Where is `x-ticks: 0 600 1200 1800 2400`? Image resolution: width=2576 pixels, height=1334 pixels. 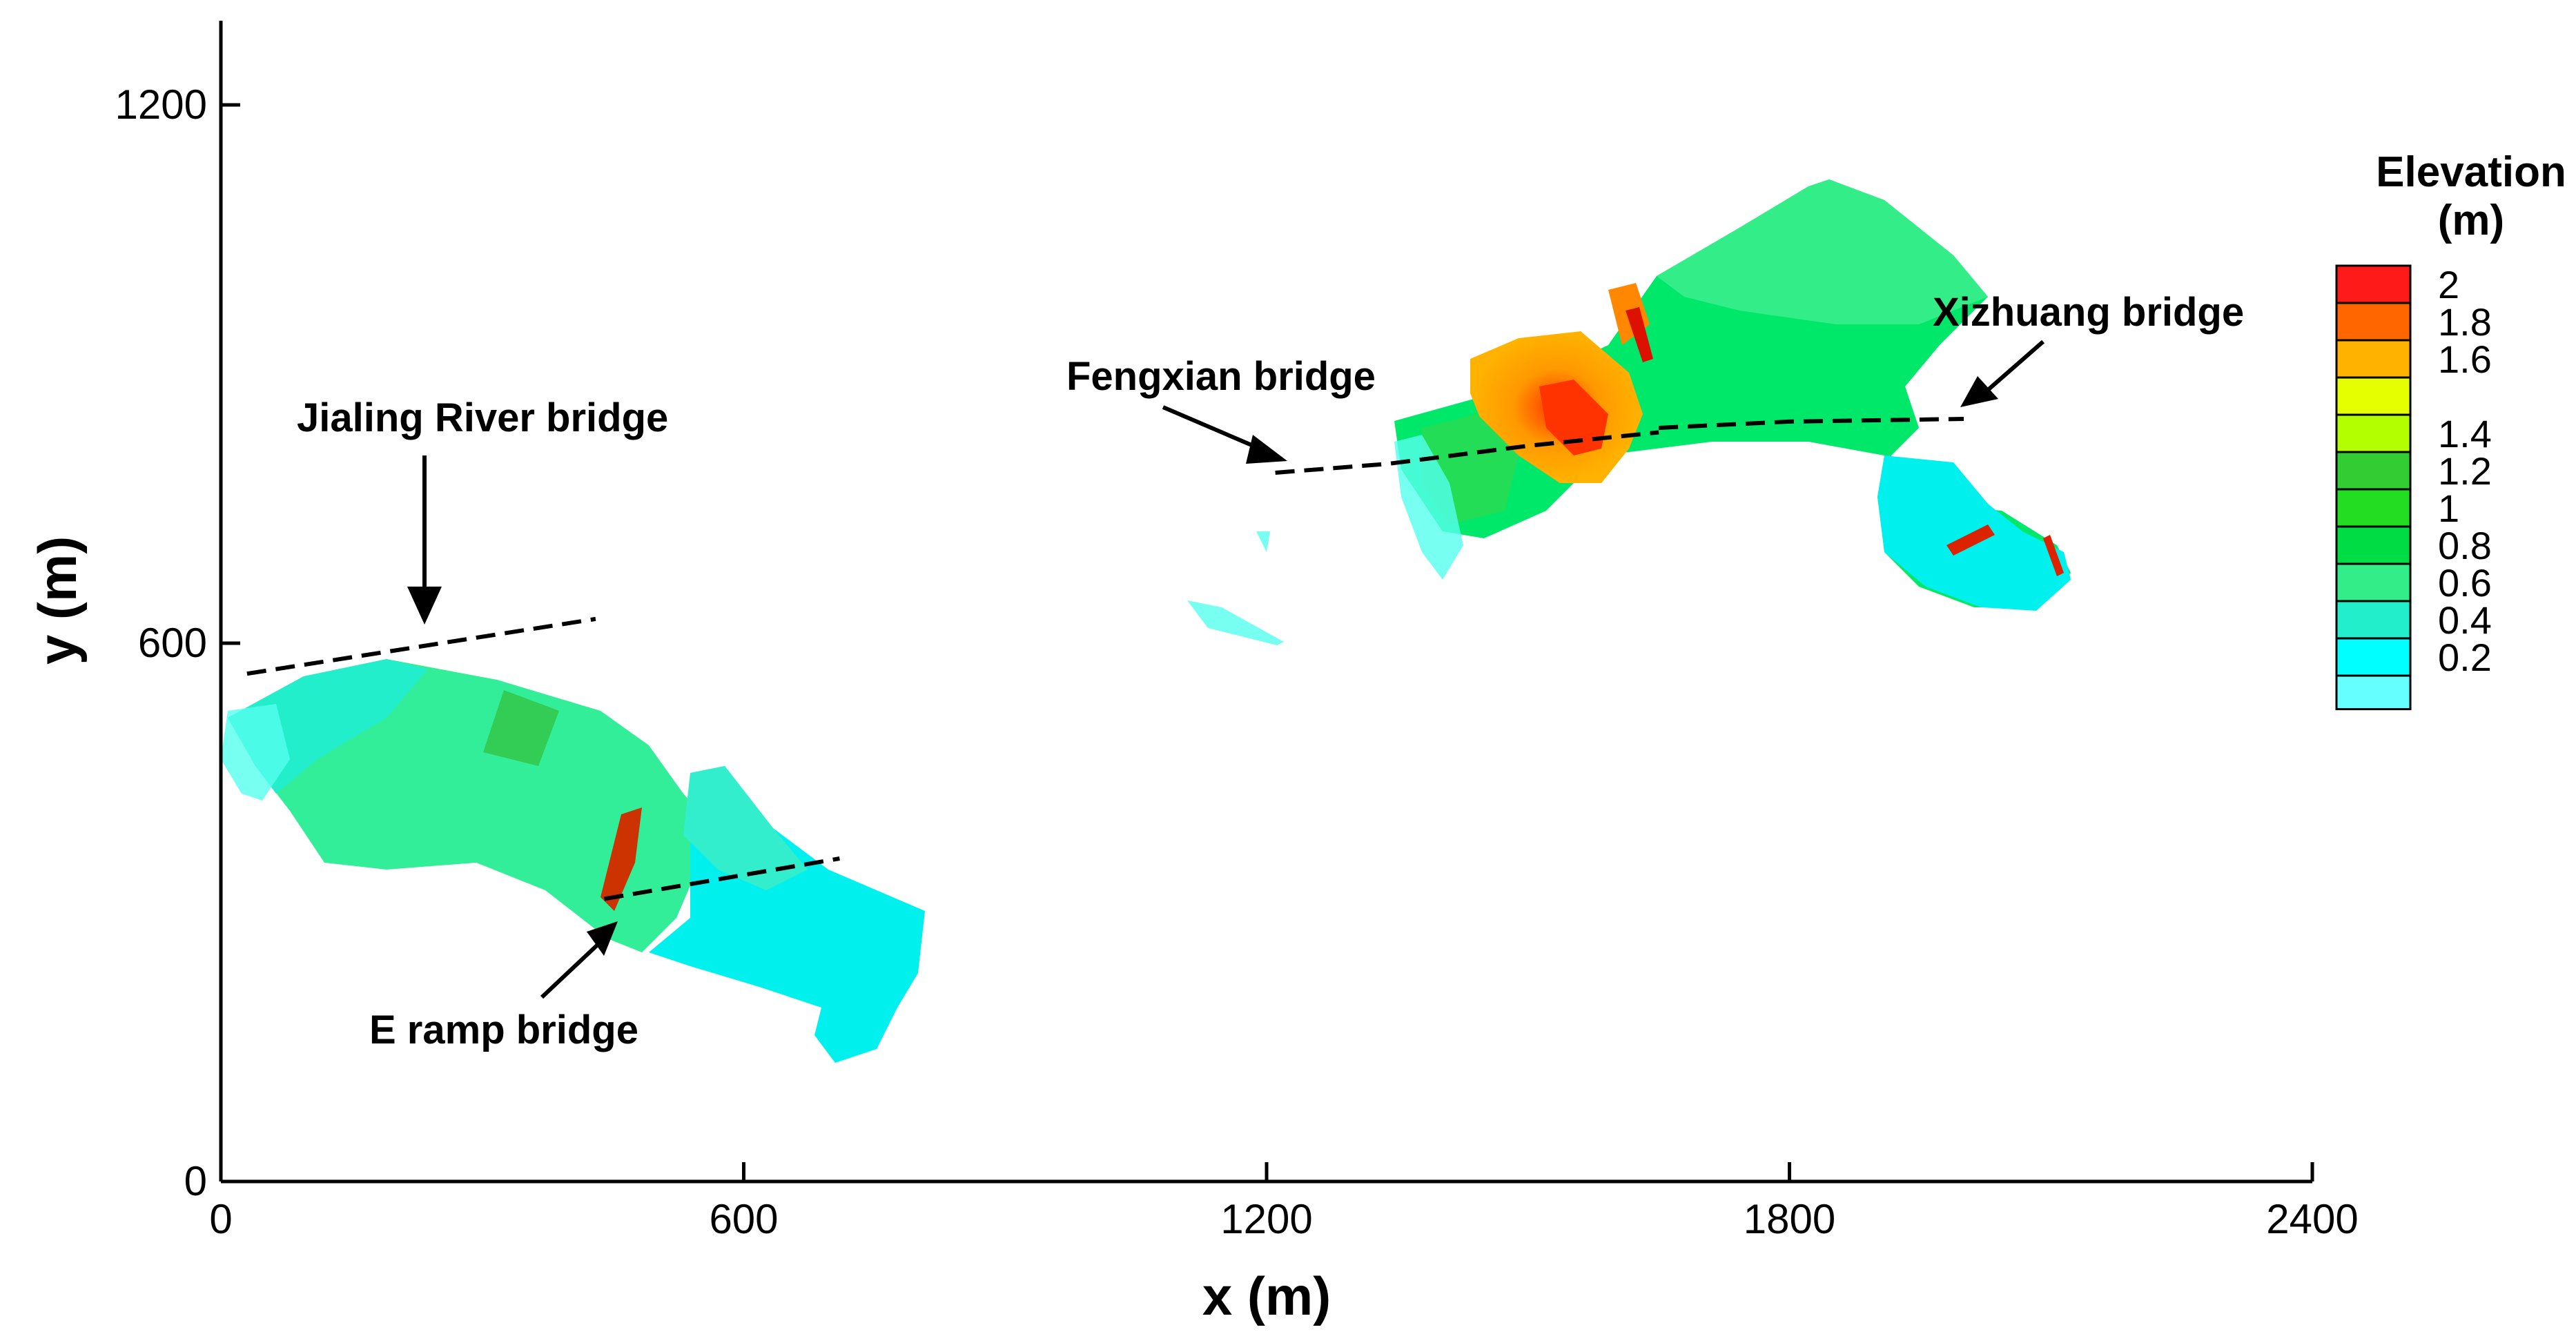
x-ticks: 0 600 1200 1800 2400 is located at coordinates (1284, 1202).